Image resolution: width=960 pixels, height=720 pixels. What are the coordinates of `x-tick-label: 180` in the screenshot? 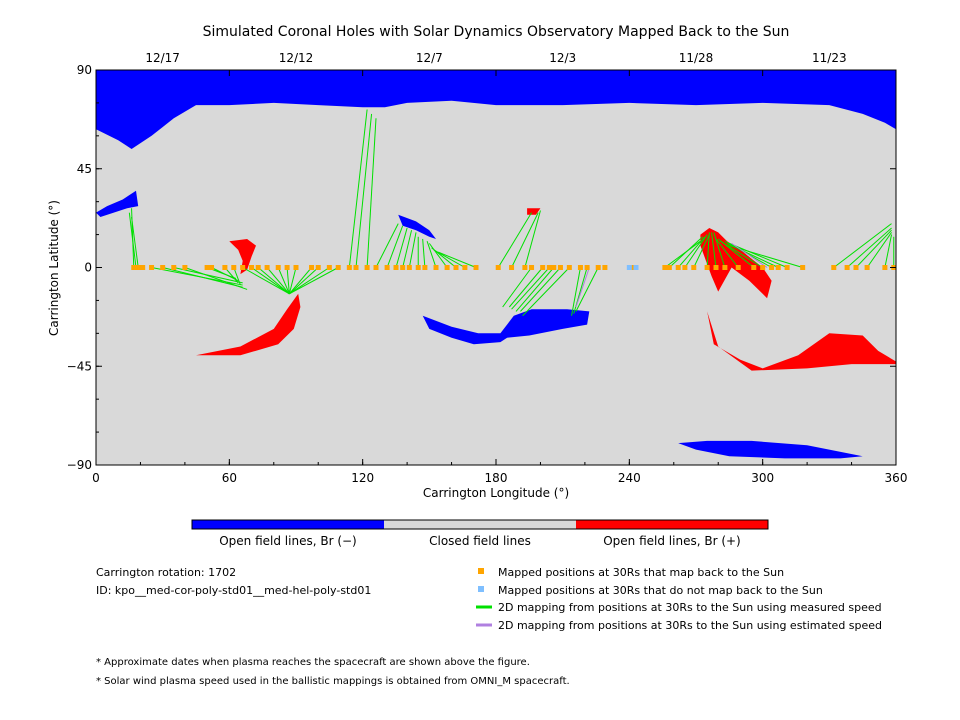 It's located at (496, 478).